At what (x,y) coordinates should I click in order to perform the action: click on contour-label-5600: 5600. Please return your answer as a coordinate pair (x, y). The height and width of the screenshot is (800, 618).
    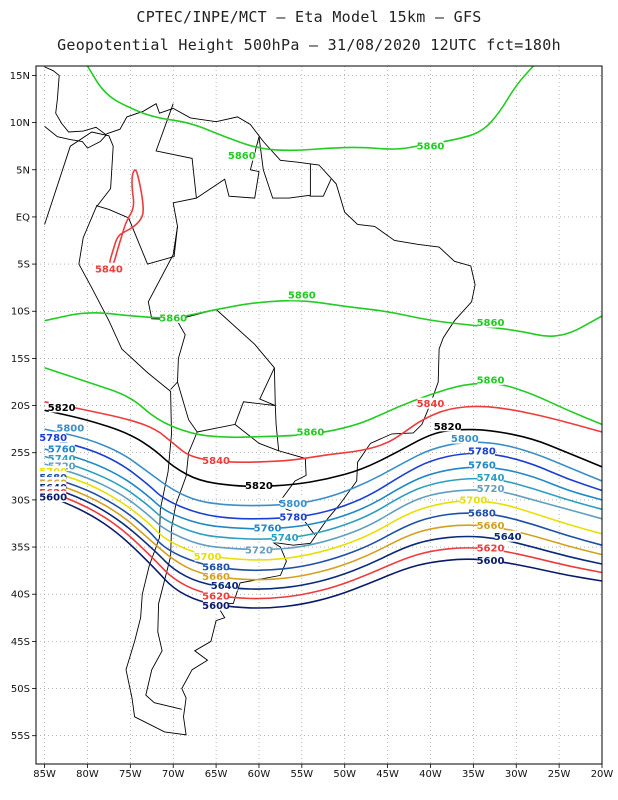
    Looking at the image, I should click on (53, 498).